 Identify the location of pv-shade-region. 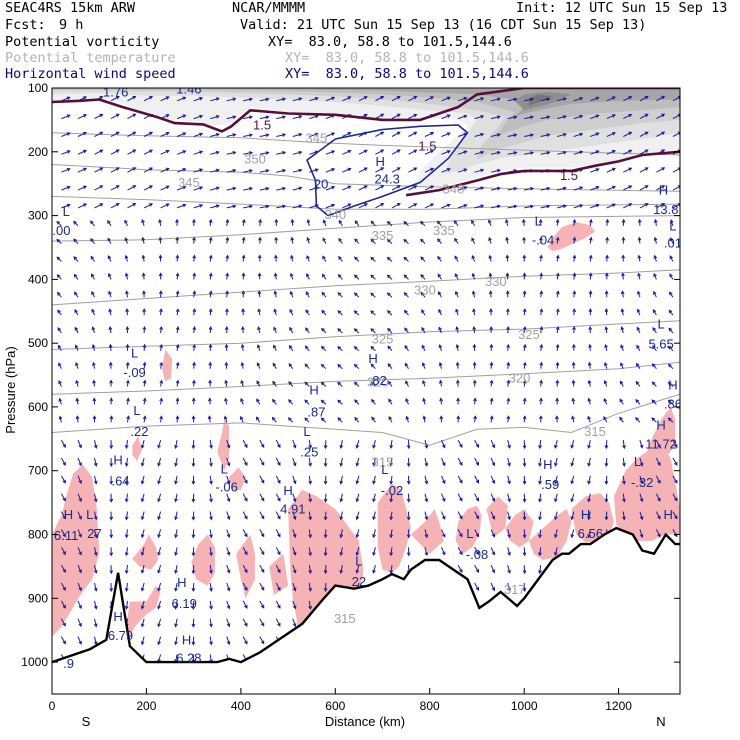
(543, 101).